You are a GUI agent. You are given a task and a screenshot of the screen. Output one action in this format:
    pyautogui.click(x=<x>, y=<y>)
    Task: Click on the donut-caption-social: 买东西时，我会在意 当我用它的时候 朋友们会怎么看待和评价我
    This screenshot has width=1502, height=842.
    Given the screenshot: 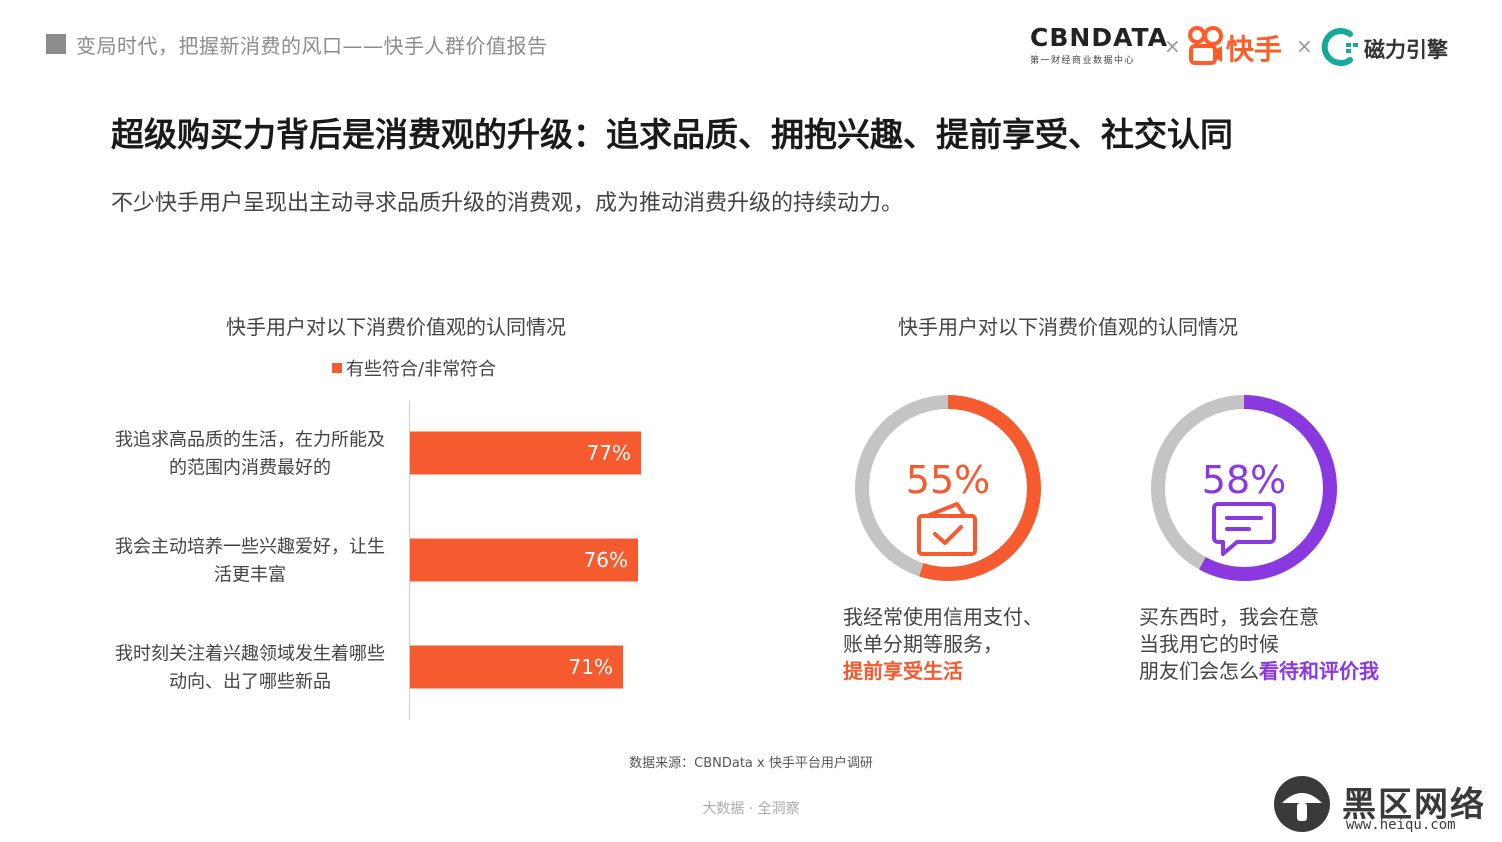 What is the action you would take?
    pyautogui.click(x=1259, y=644)
    